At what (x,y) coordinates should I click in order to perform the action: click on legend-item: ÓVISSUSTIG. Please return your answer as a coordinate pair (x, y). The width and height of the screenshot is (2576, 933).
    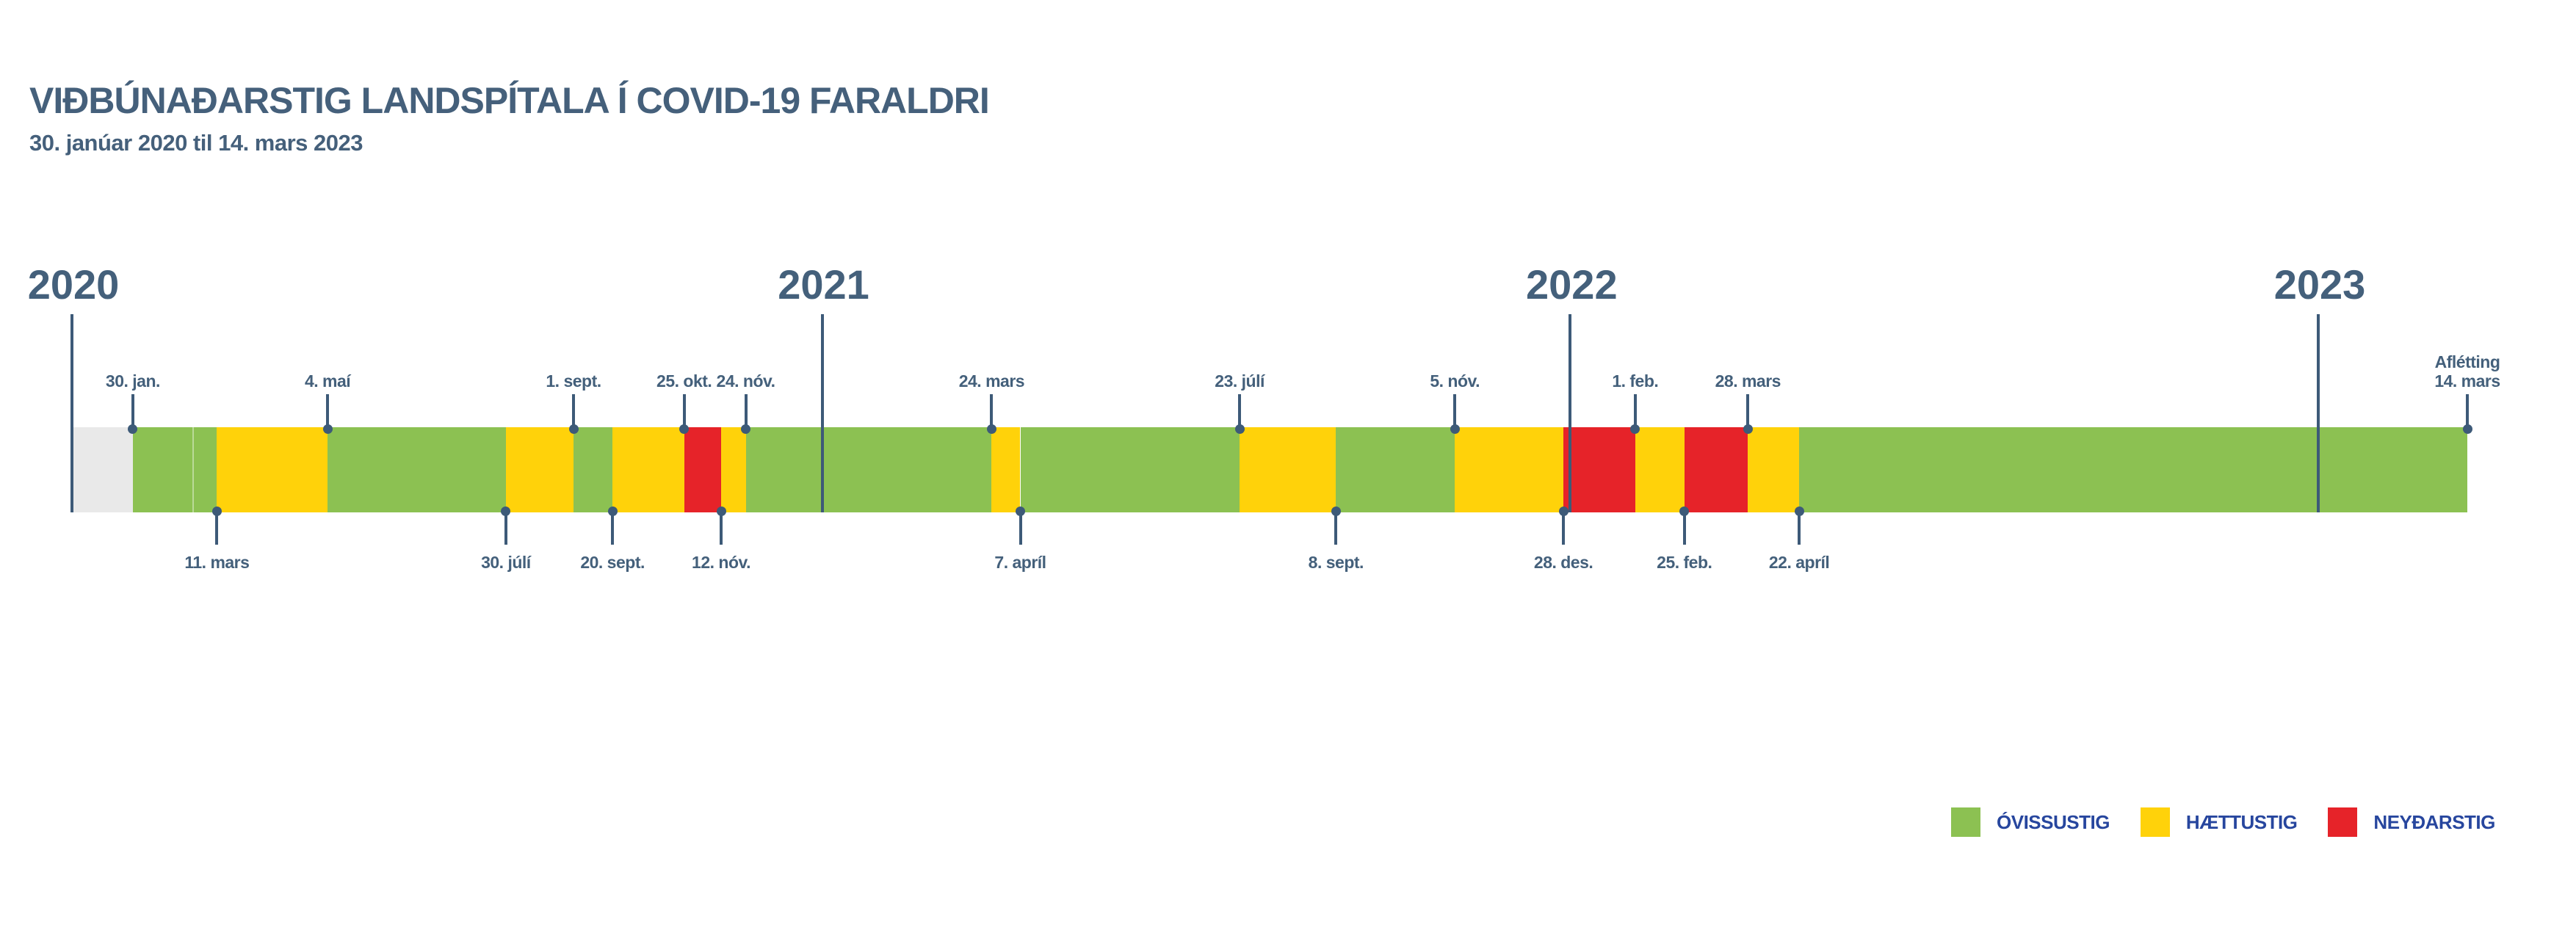
    Looking at the image, I should click on (2030, 822).